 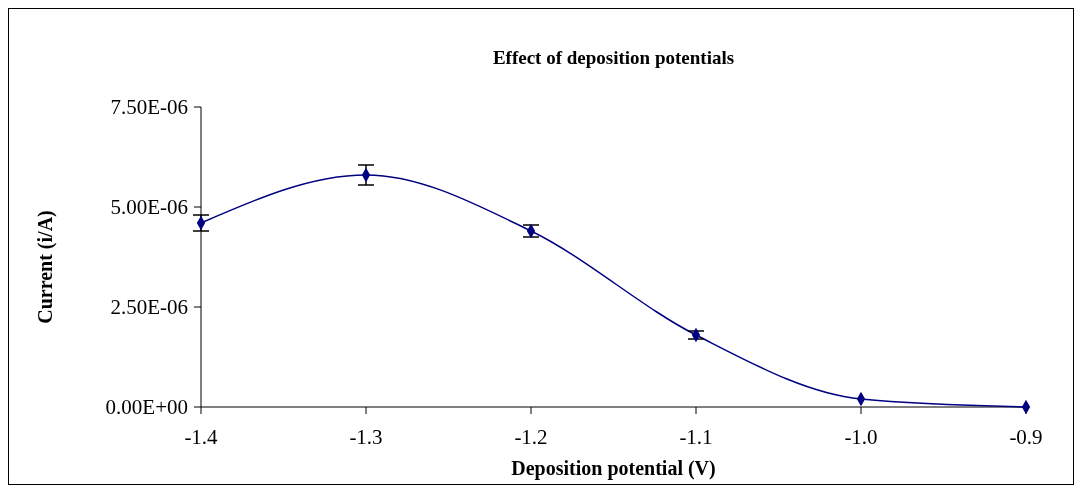 I want to click on x-tick-label: -1.4, so click(x=201, y=437).